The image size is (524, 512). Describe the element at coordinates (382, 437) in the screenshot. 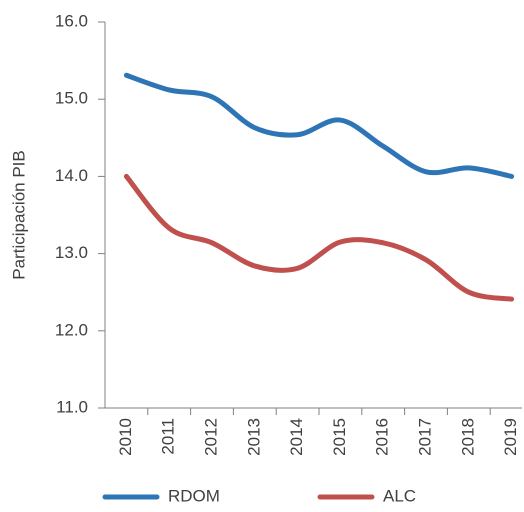

I see `x-tick-label: 2016` at that location.